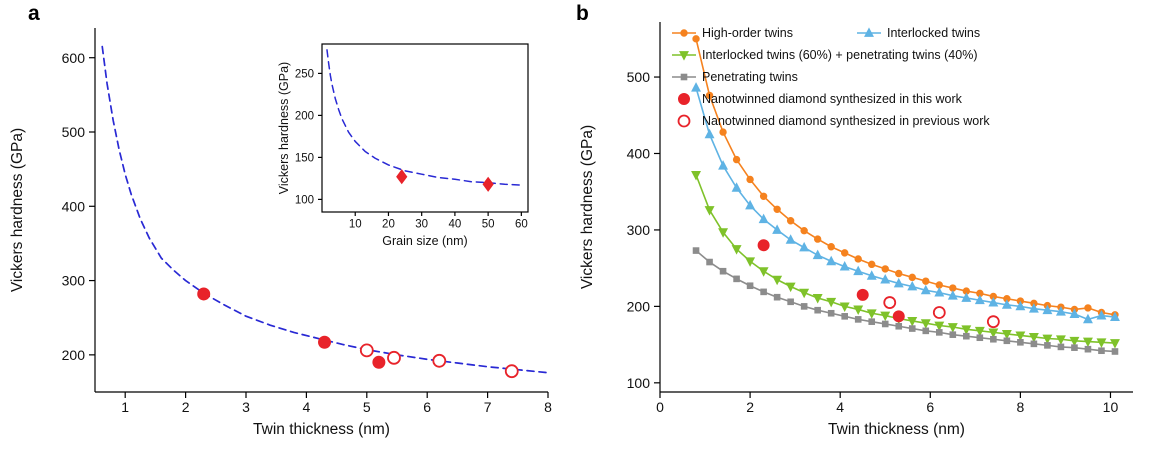  What do you see at coordinates (74, 58) in the screenshot?
I see `svg-text: 600` at bounding box center [74, 58].